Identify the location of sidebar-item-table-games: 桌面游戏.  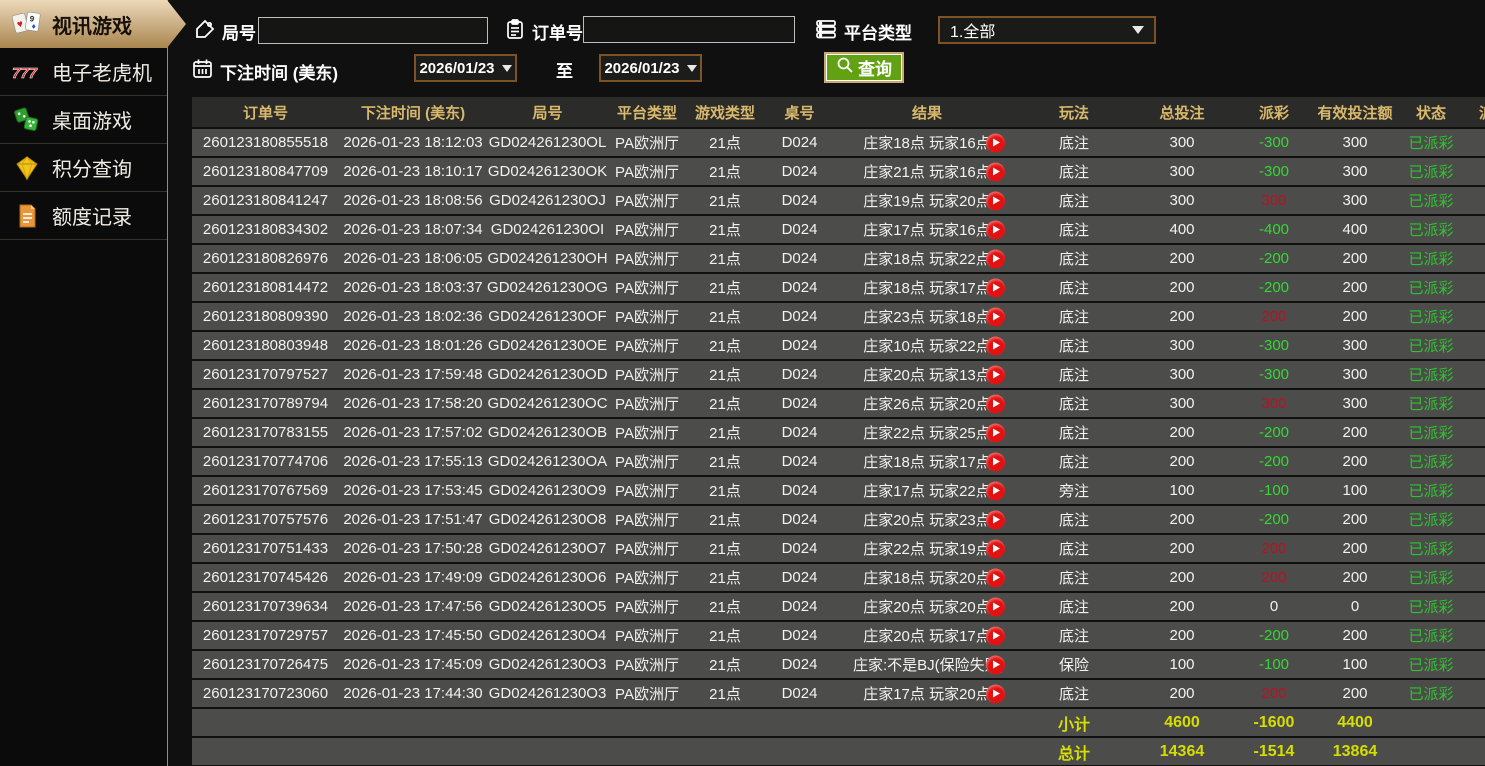
(83, 120).